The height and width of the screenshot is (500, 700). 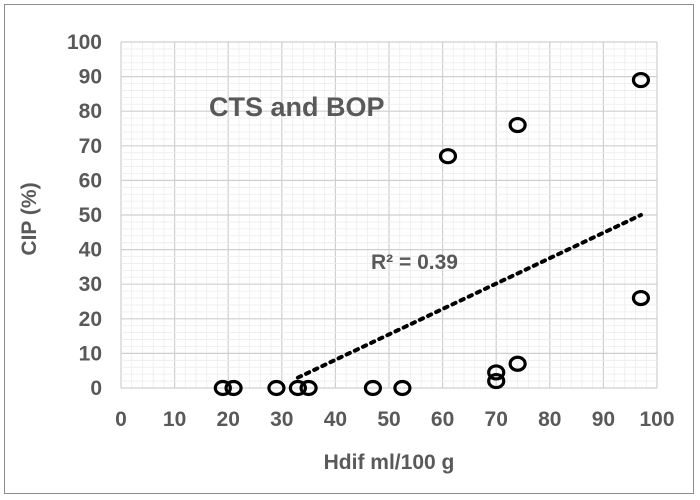 What do you see at coordinates (90, 77) in the screenshot?
I see `y-tick-label: 90` at bounding box center [90, 77].